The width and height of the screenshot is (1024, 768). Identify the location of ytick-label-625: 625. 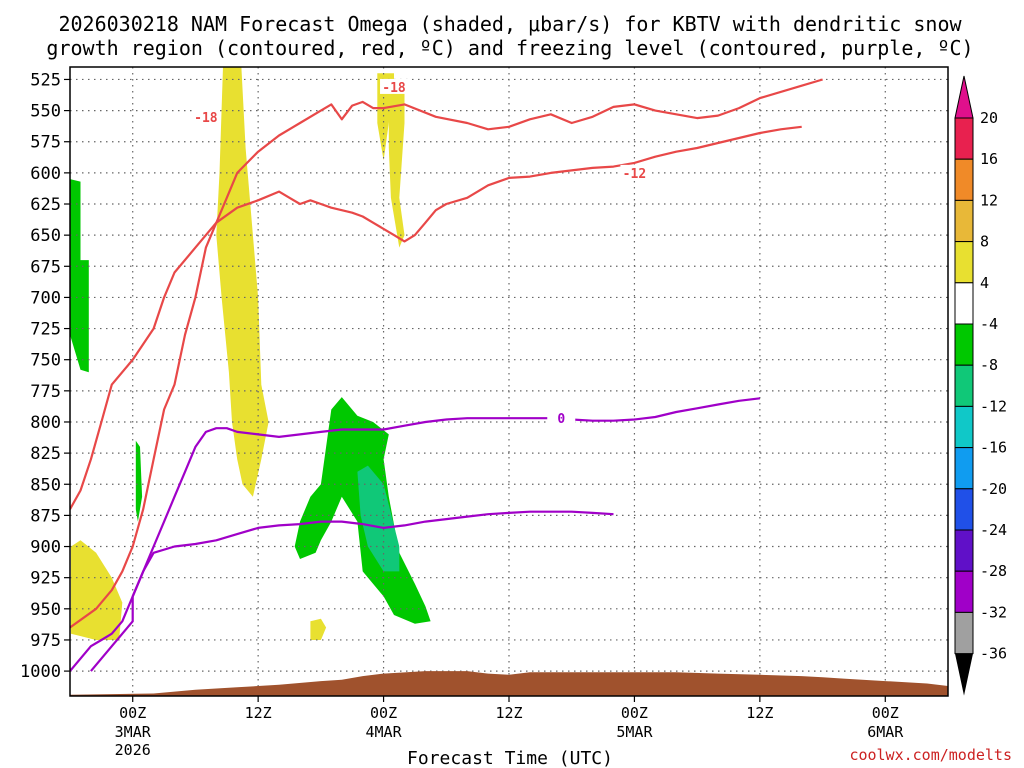
(45, 205).